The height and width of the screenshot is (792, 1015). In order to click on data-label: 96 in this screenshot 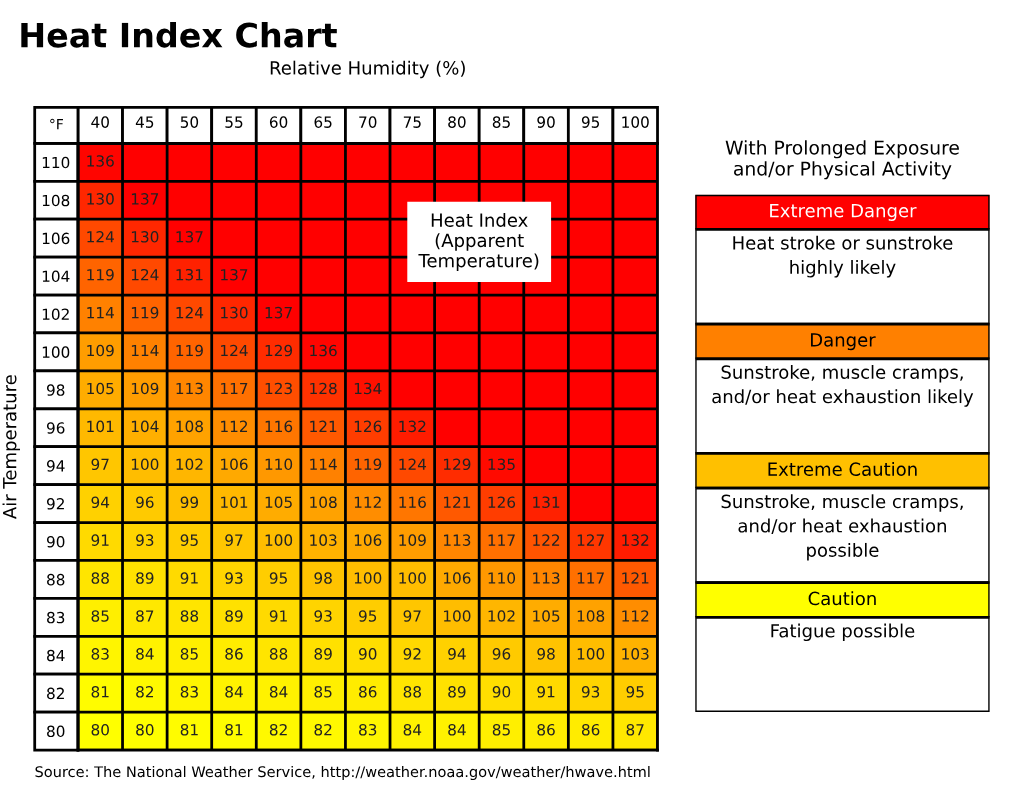, I will do `click(145, 502)`.